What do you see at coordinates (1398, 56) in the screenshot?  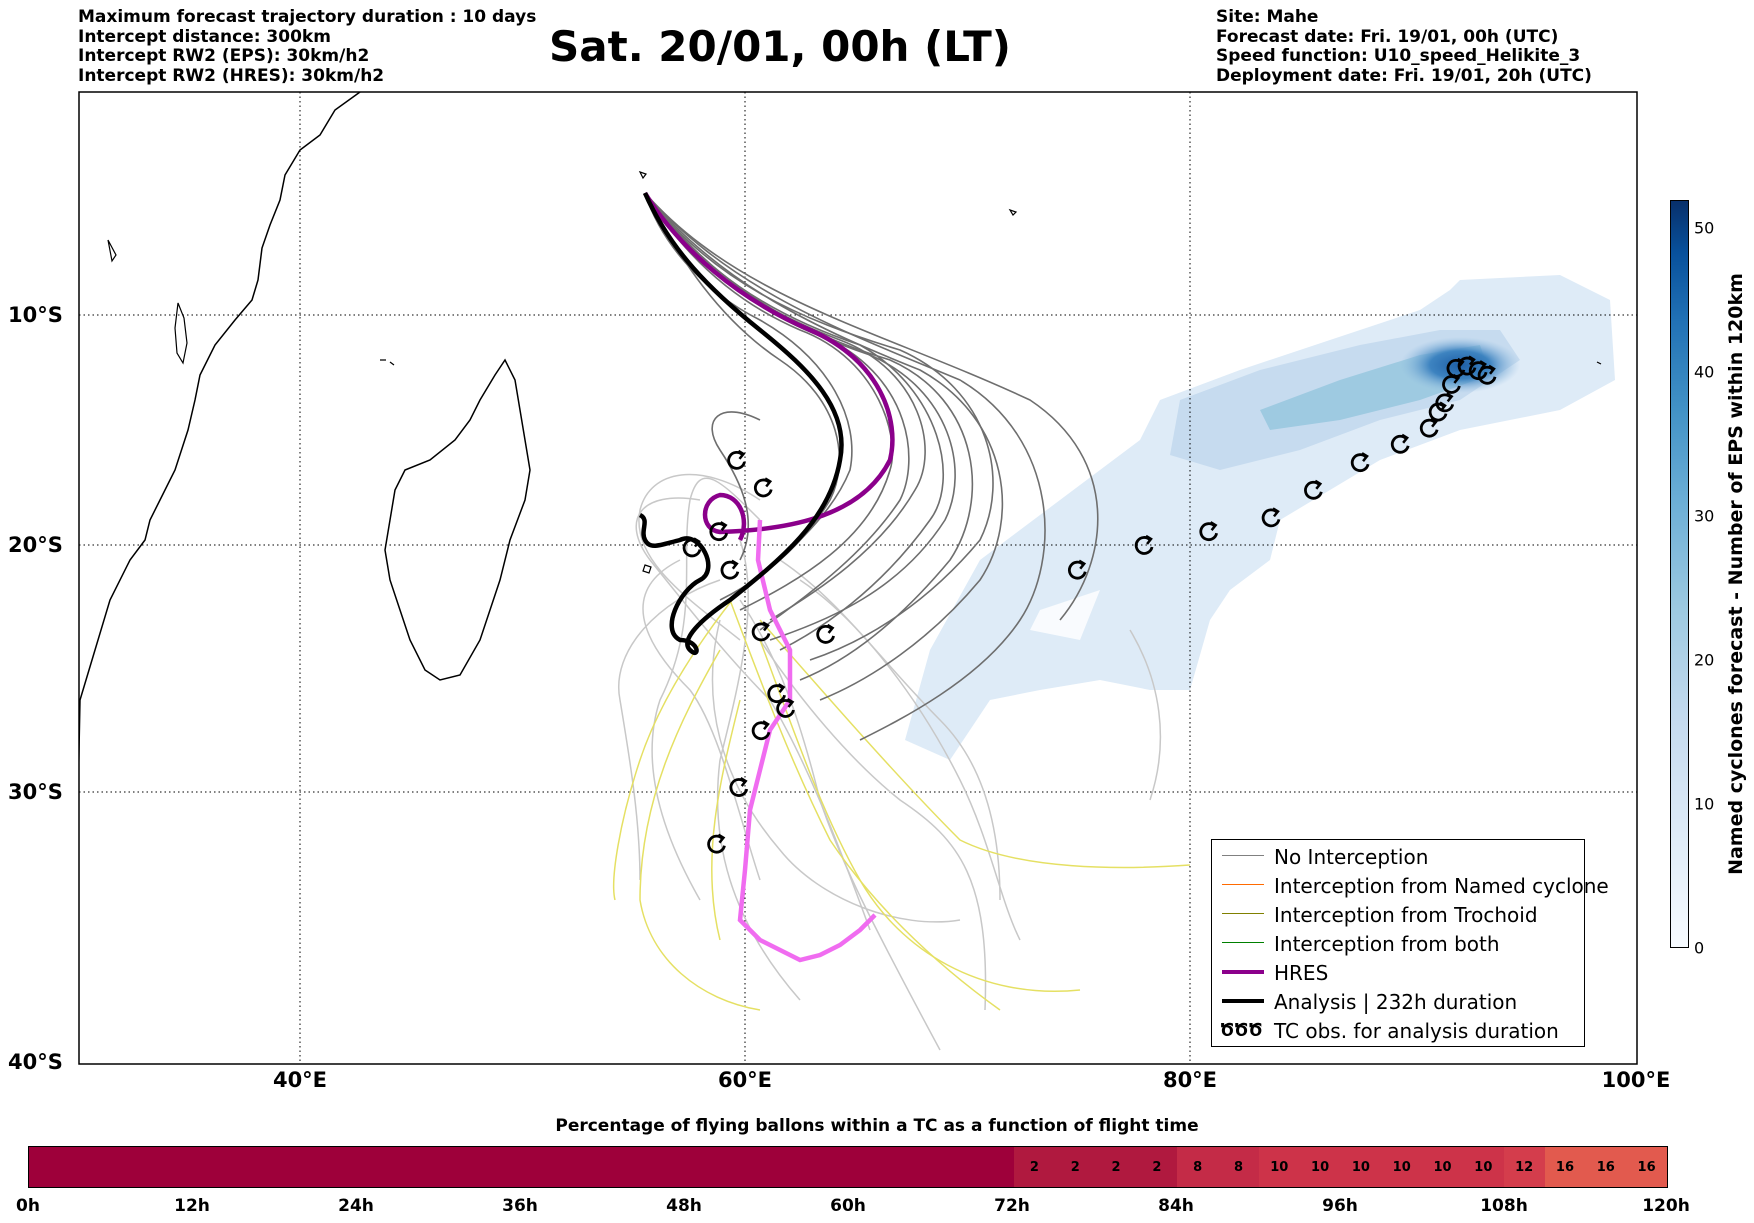 I see `header-right-line: Speed function: U10_speed_Helikite_3` at bounding box center [1398, 56].